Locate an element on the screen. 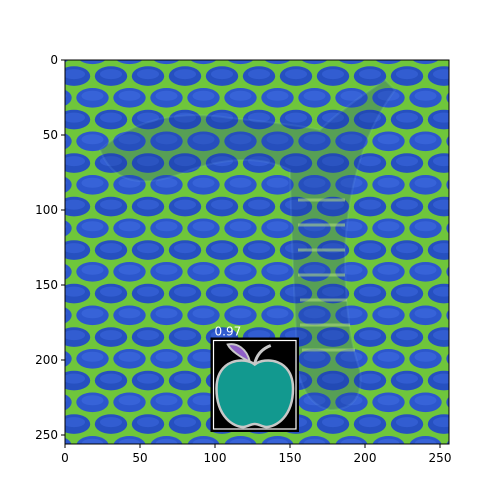 Image resolution: width=500 pixels, height=500 pixels. y-axis: 0 50 100 150 200 250 is located at coordinates (50, 247).